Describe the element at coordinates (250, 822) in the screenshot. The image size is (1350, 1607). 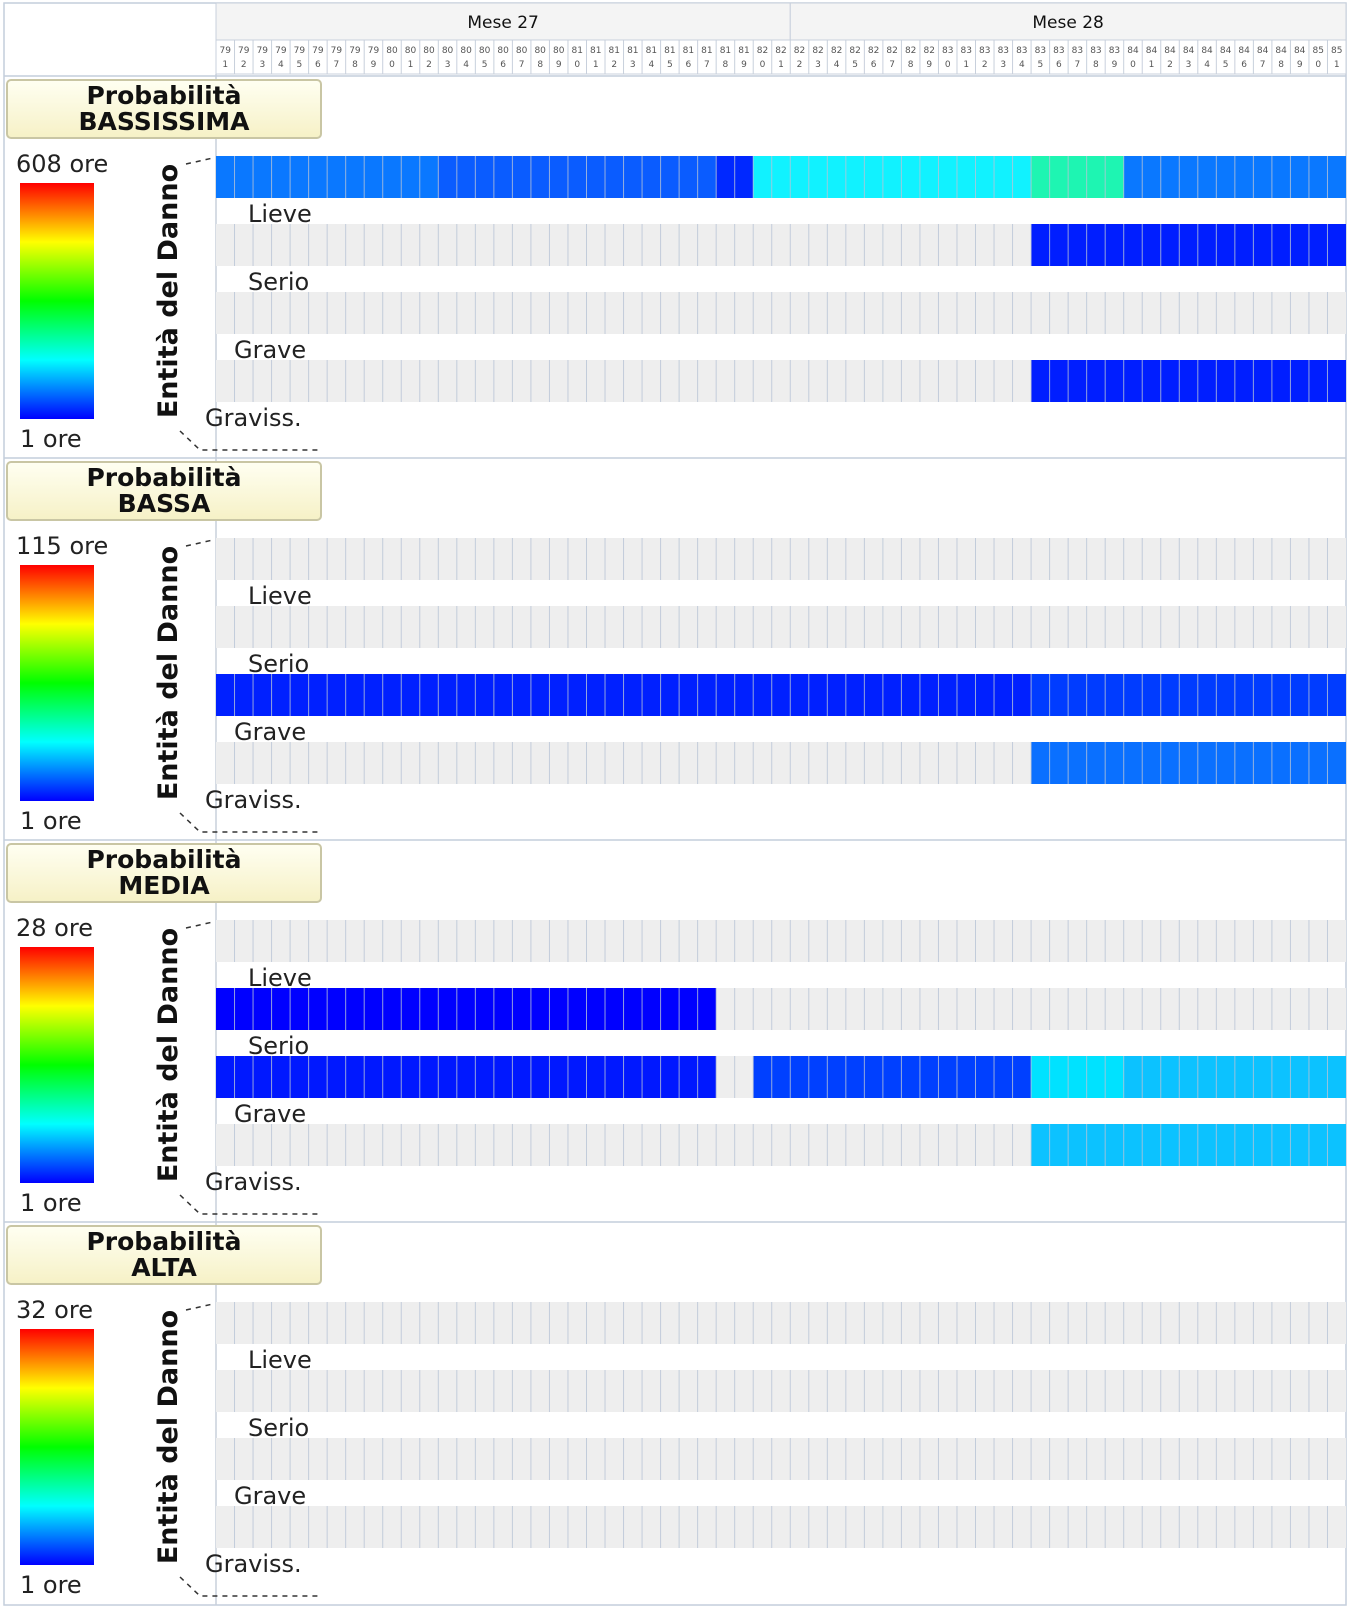
I see `axis-bracket-bottom` at that location.